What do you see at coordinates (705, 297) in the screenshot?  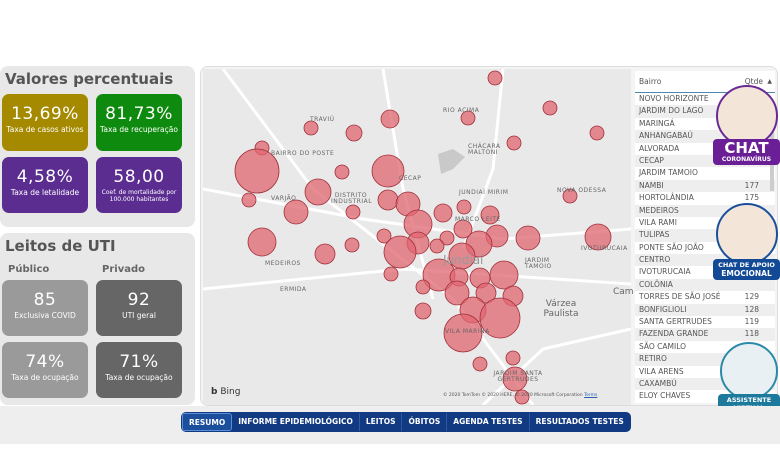 I see `table-row: TORRES DE SÃO JOSÉ 129` at bounding box center [705, 297].